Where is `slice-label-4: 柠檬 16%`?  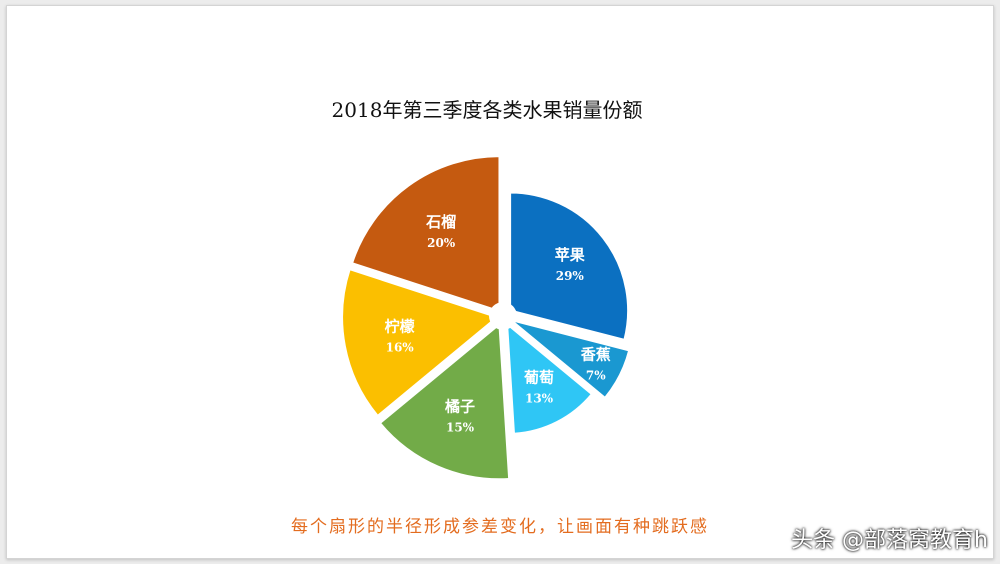
slice-label-4: 柠檬 16% is located at coordinates (400, 336).